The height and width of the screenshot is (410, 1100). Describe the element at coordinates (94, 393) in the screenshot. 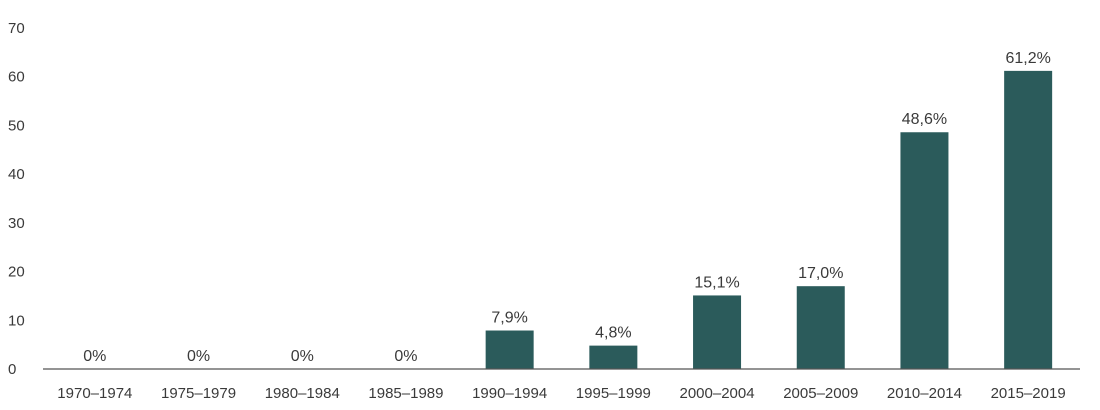

I see `x-tick-label: 1970–1974` at that location.